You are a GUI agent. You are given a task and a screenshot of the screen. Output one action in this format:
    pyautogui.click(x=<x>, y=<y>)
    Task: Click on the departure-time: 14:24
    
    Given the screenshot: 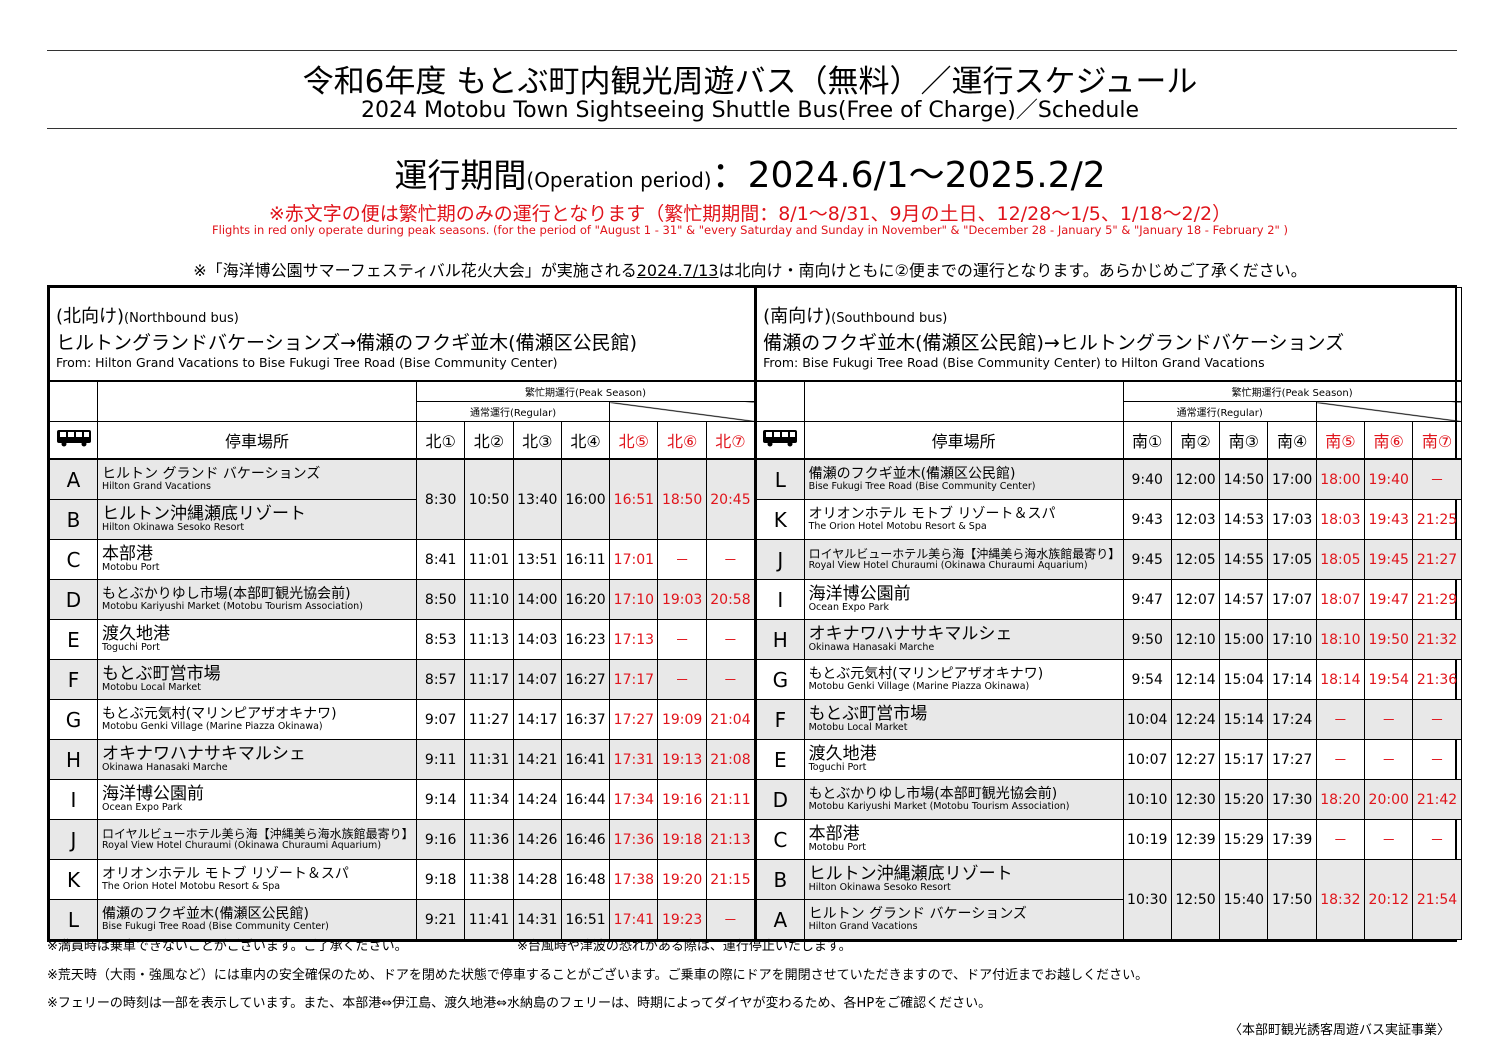 What is the action you would take?
    pyautogui.click(x=537, y=799)
    